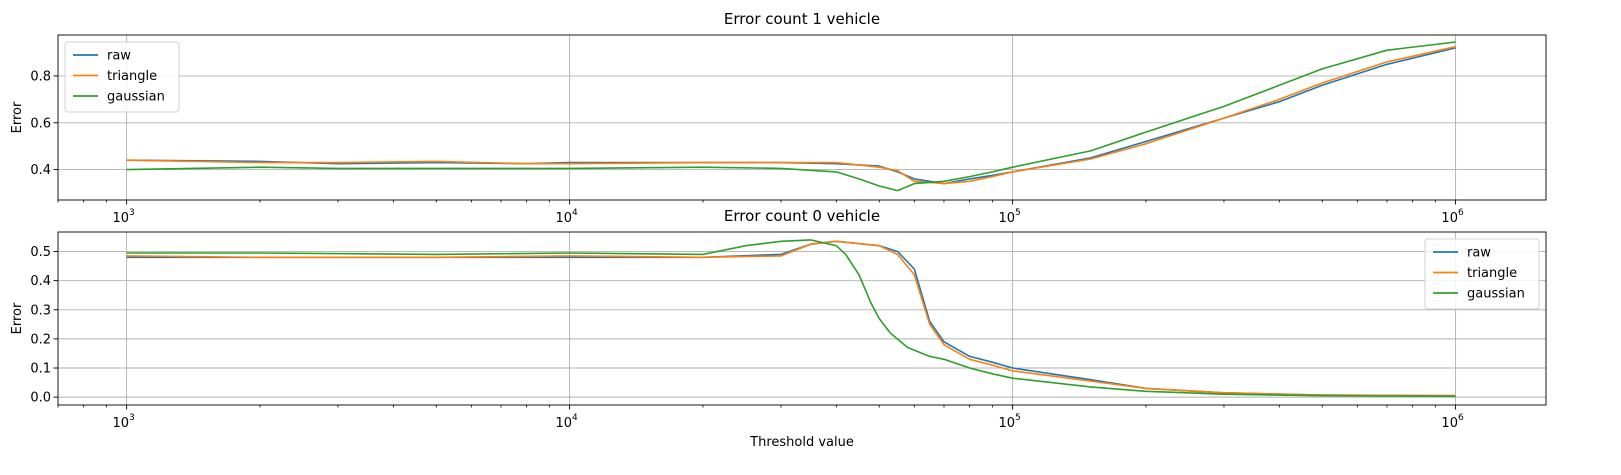 This screenshot has height=475, width=1621. I want to click on chart-title: Error count 0 vehicle, so click(802, 216).